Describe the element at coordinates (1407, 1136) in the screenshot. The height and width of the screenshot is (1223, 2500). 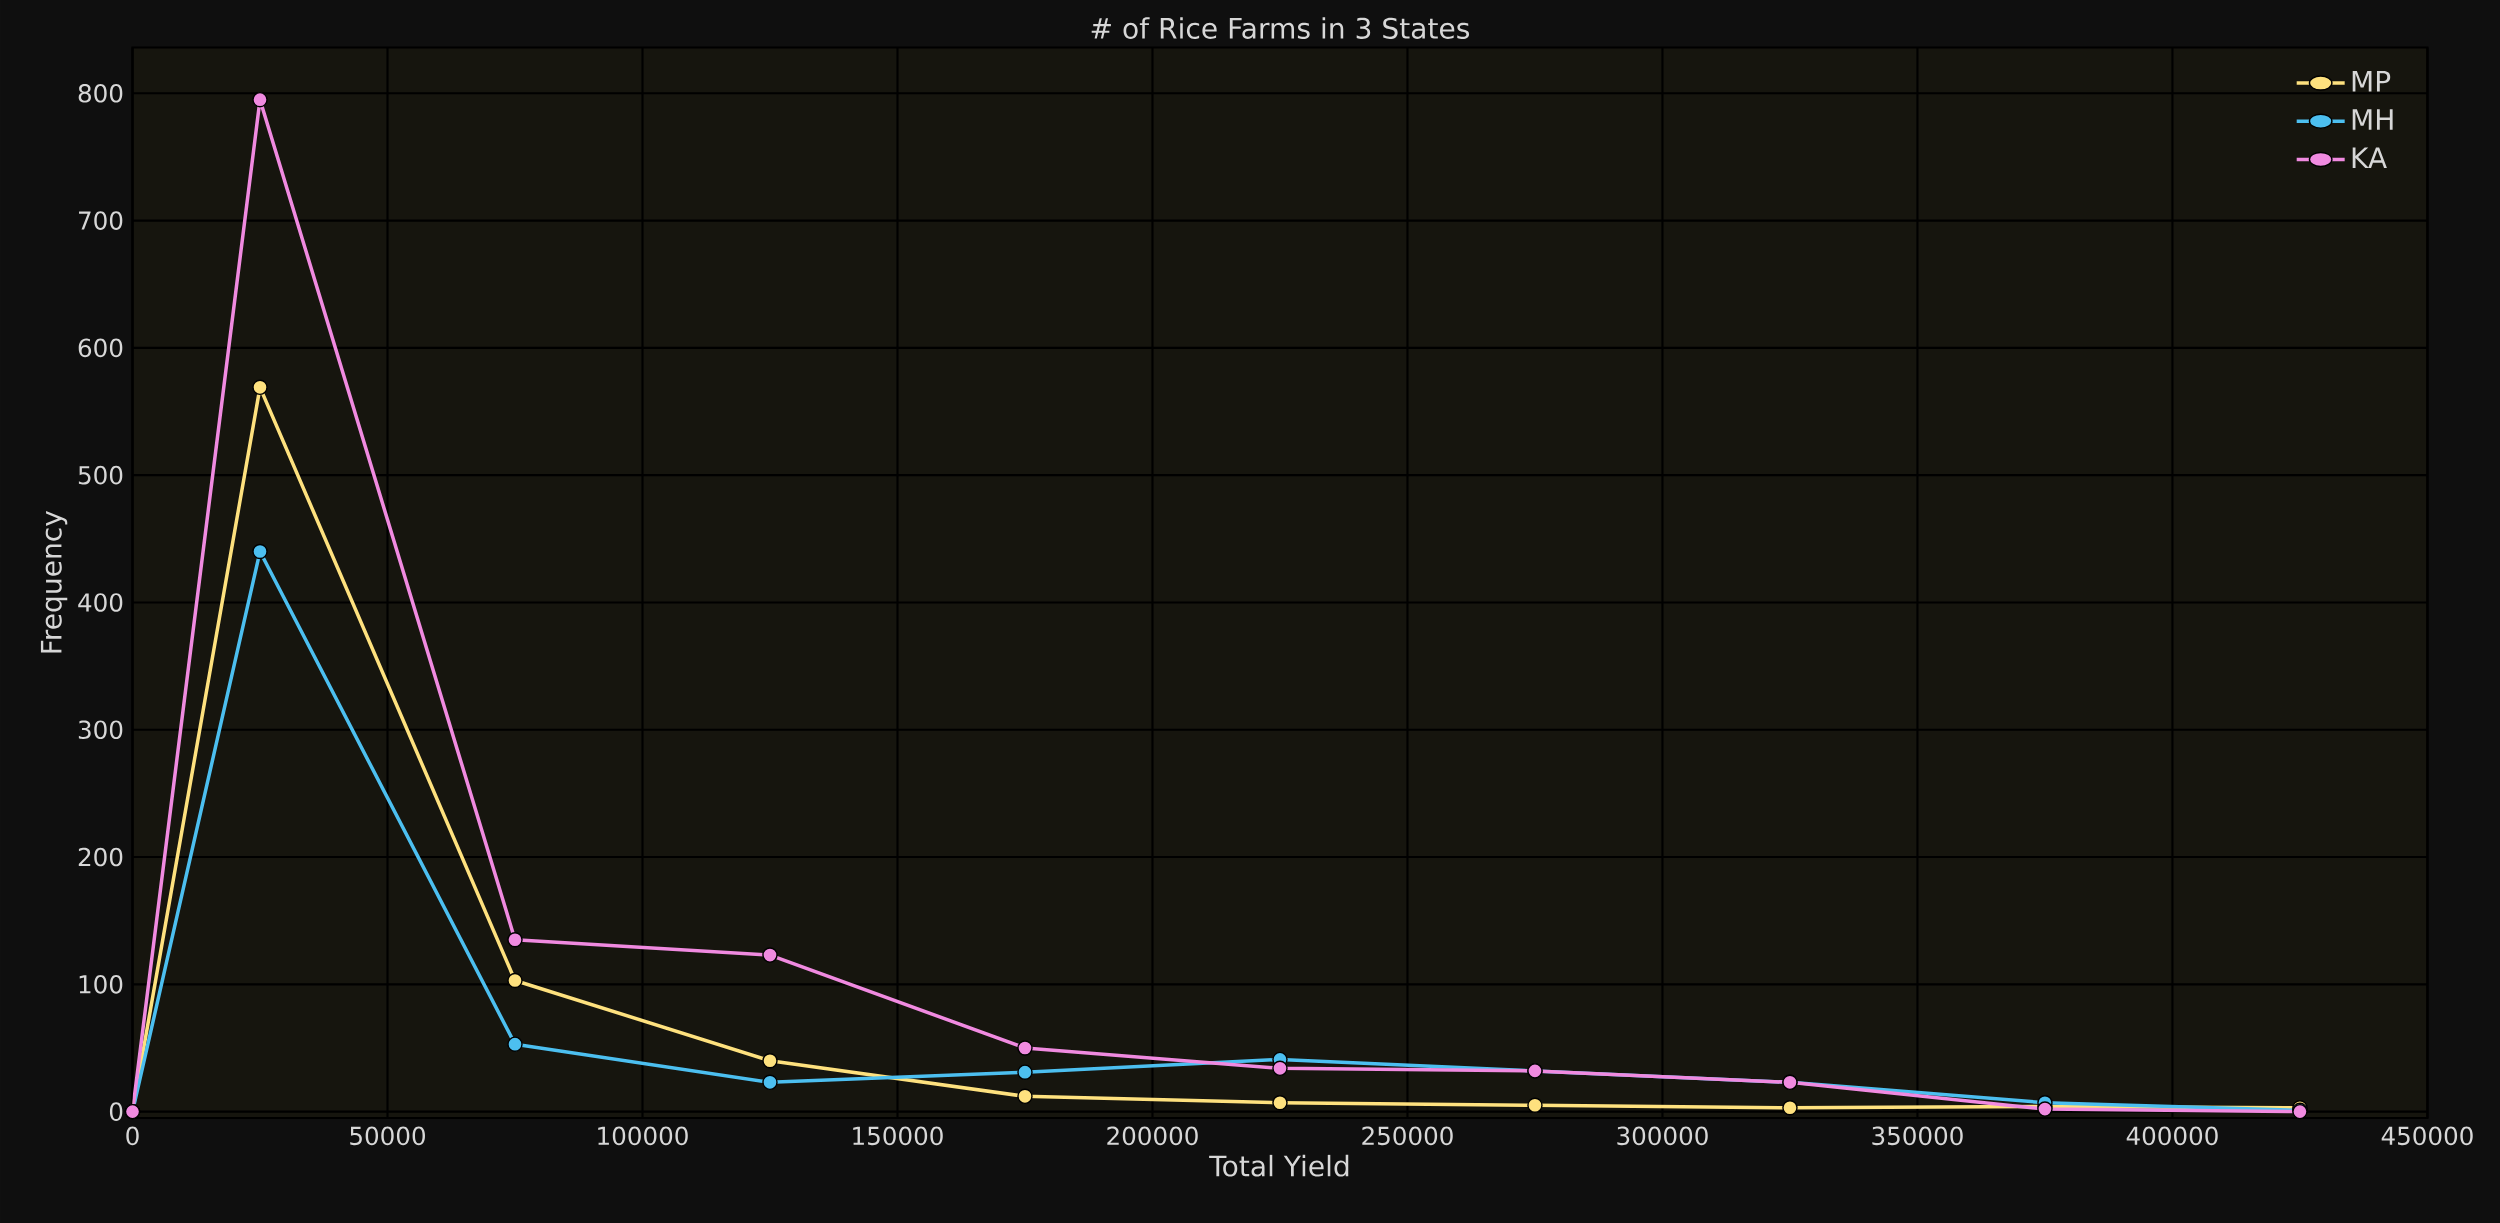
I see `x-tick-label: 250000` at that location.